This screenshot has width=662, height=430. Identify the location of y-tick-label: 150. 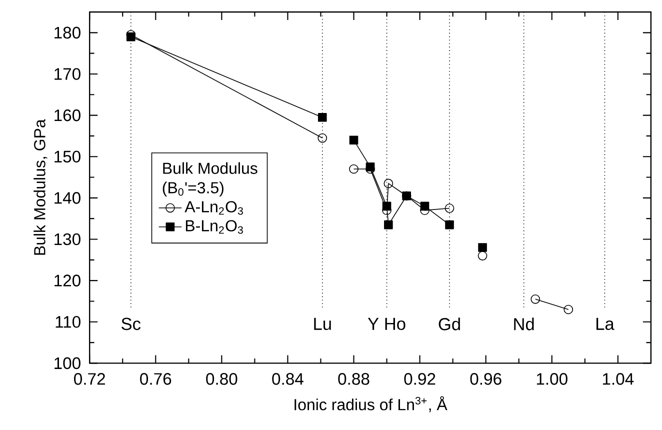
(67, 156).